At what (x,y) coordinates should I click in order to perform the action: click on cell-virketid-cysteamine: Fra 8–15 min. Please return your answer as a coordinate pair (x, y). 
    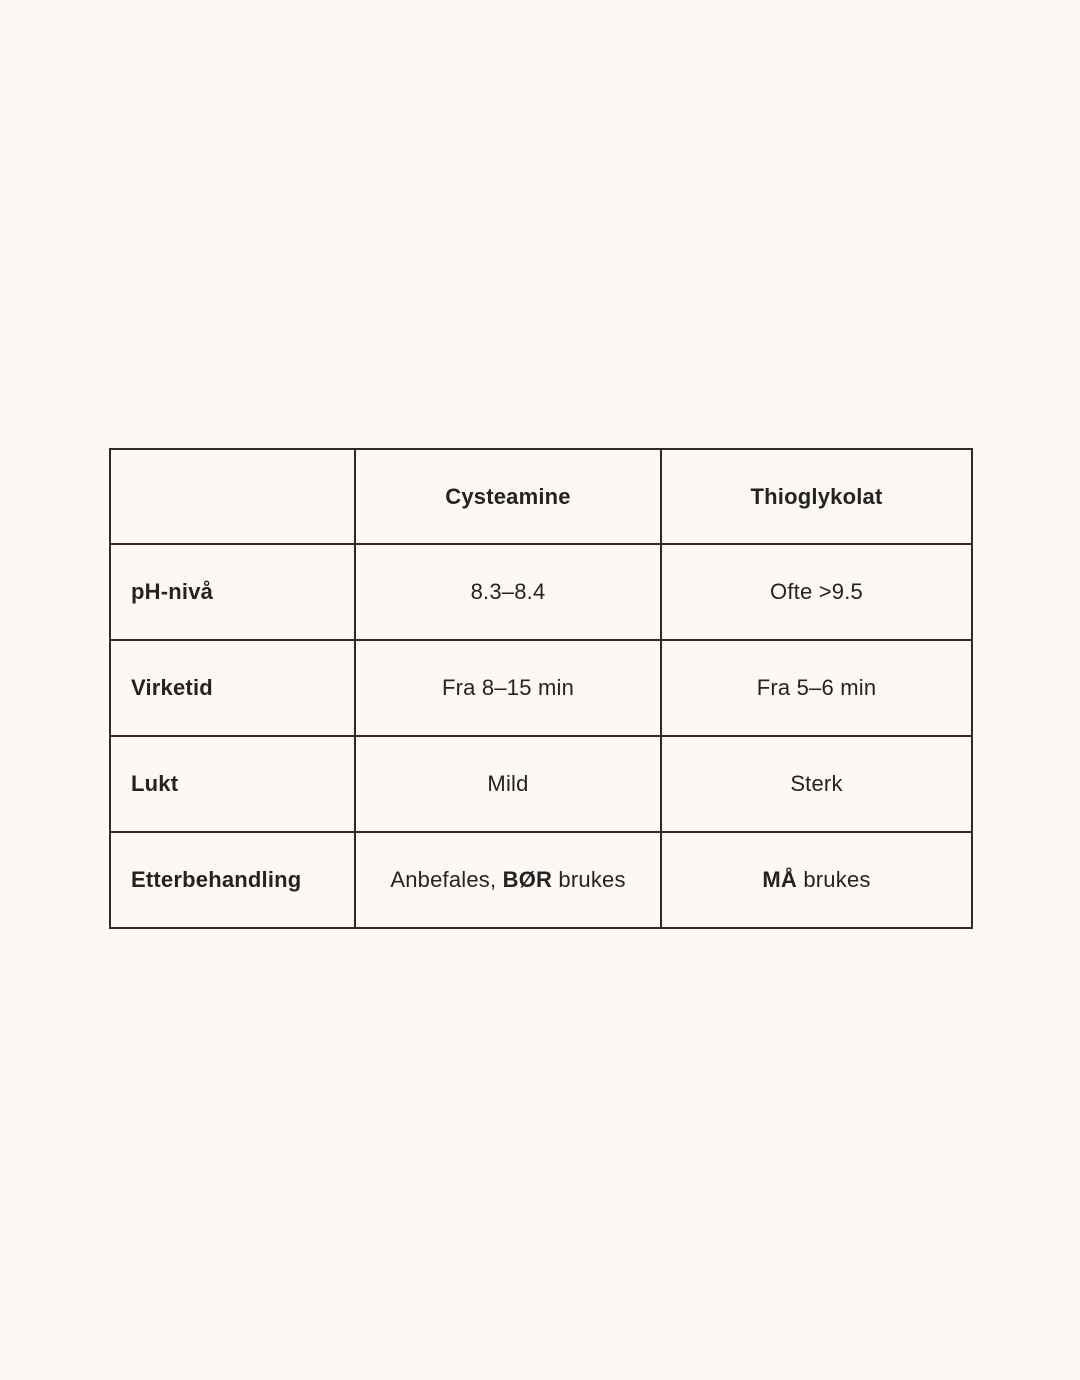
    Looking at the image, I should click on (508, 688).